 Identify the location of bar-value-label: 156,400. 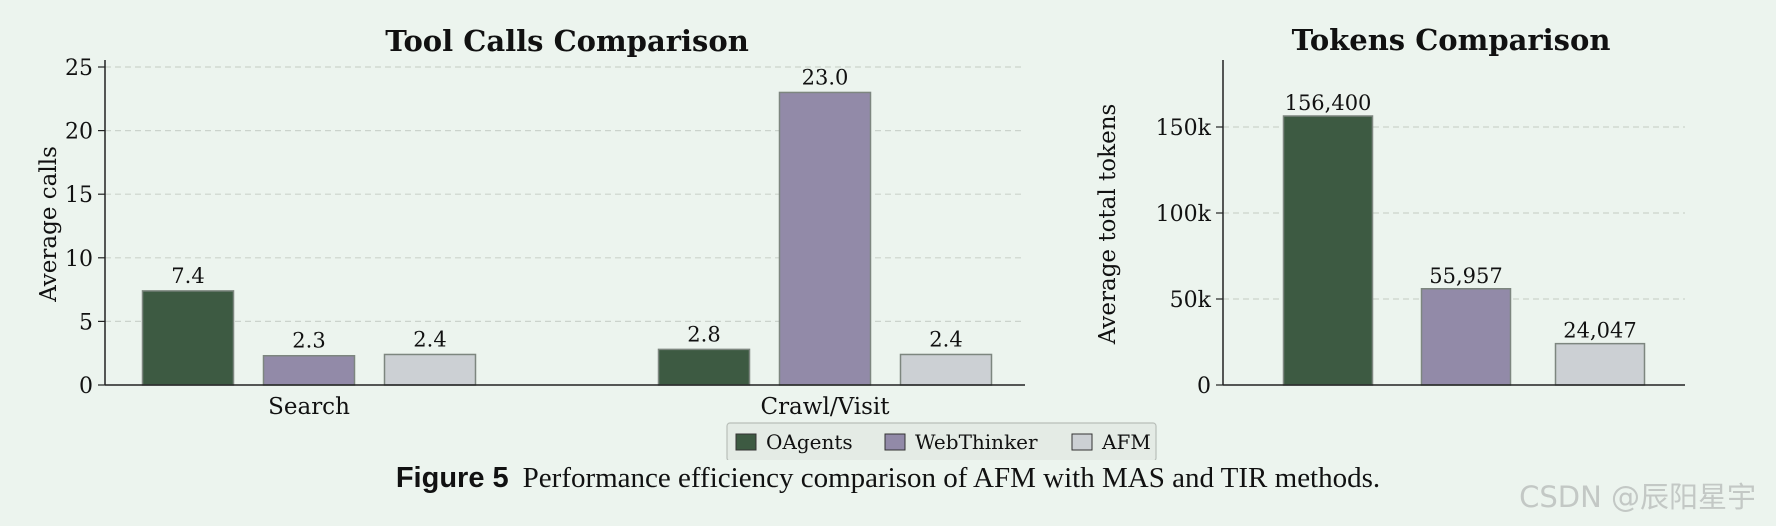
(1328, 103).